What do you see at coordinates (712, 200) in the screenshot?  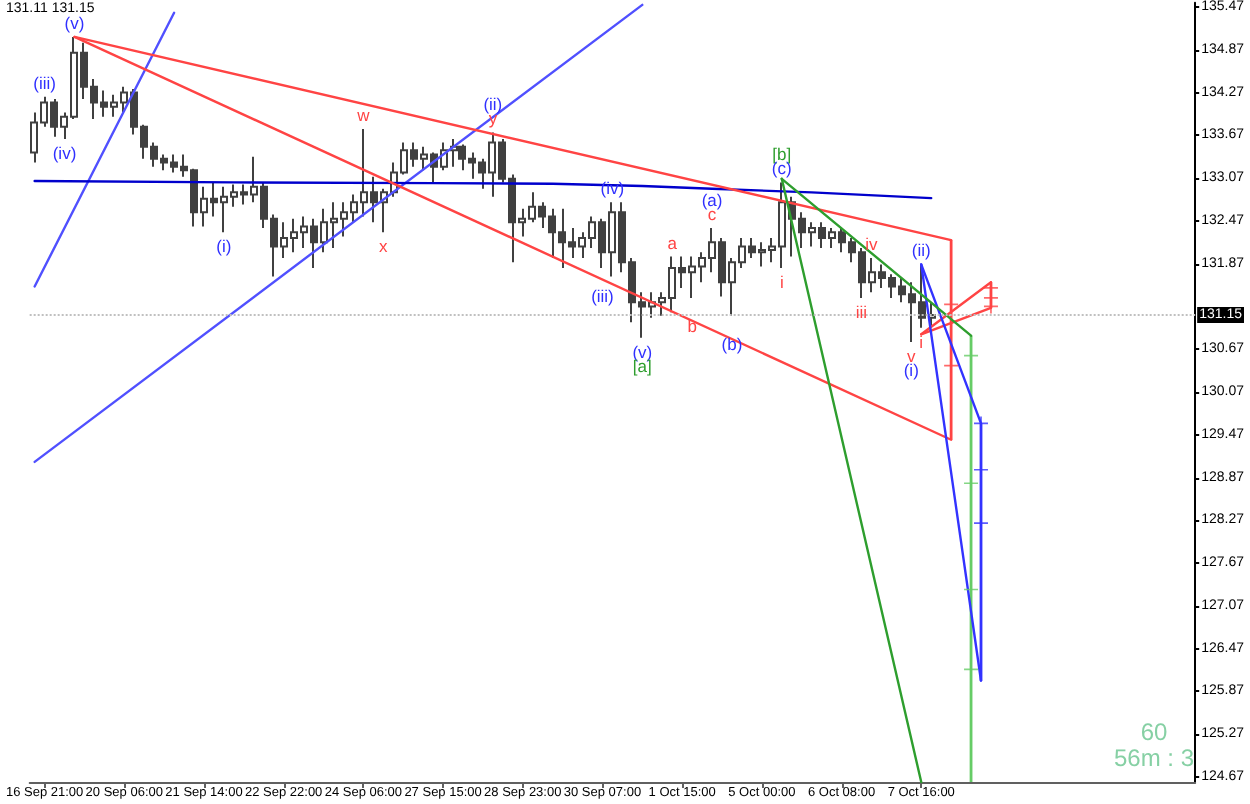 I see `annotation: (a)` at bounding box center [712, 200].